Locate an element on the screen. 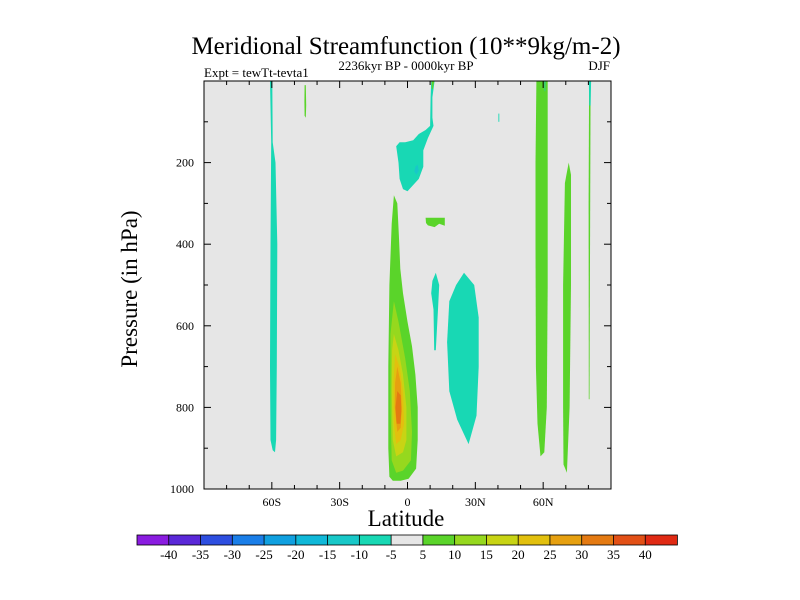 The height and width of the screenshot is (600, 800). chart-title: Meridional Streamfunction (10**9kg/m-2) is located at coordinates (405, 46).